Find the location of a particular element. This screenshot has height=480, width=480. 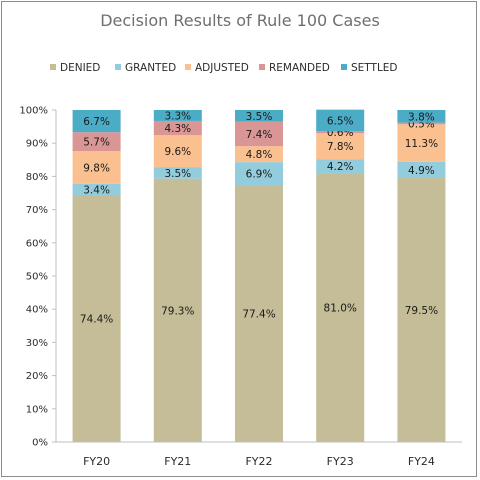

bar-fy21-settled is located at coordinates (177, 115).